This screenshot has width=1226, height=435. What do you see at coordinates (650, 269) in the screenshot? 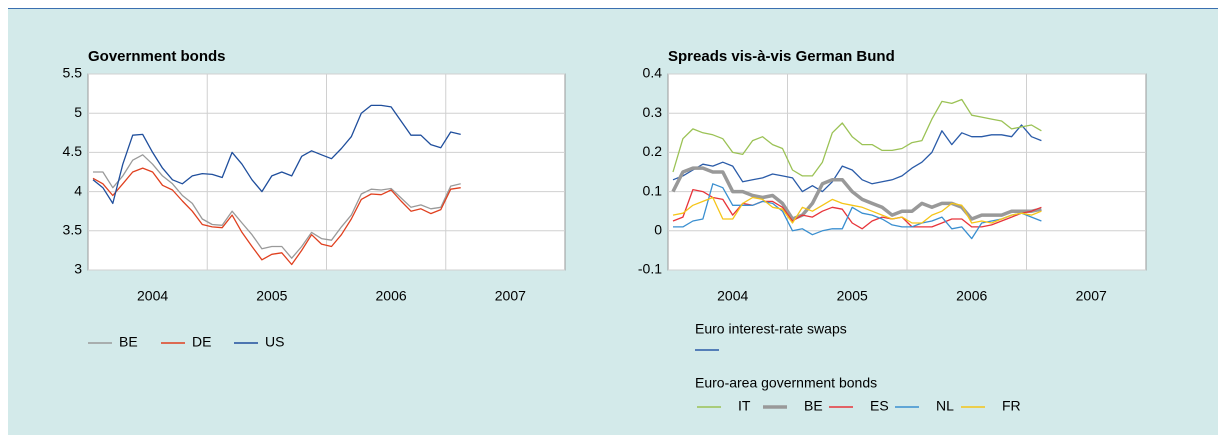
I see `y-tick-label: -0.1` at bounding box center [650, 269].